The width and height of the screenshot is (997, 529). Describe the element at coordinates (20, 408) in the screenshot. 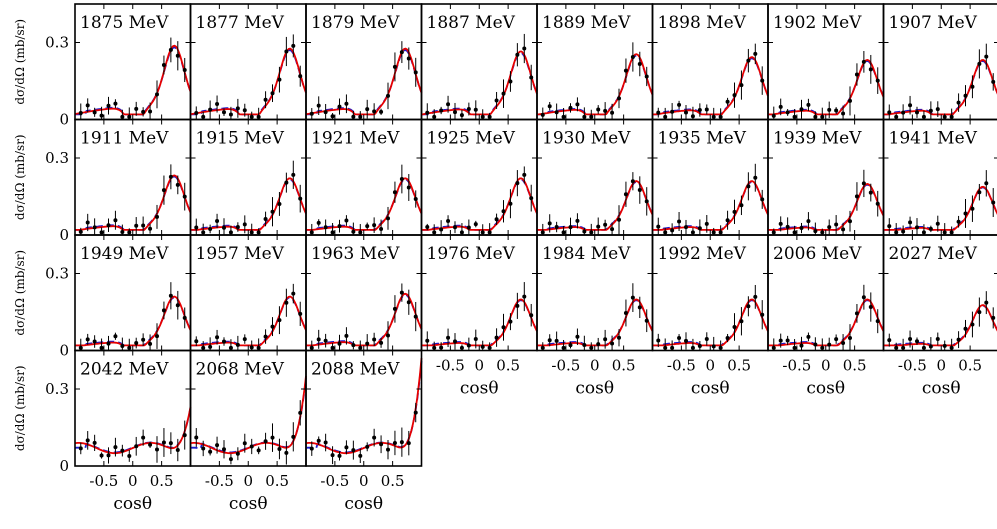

I see `y-axis-title: dσ/dΩ (mb/sr)` at that location.